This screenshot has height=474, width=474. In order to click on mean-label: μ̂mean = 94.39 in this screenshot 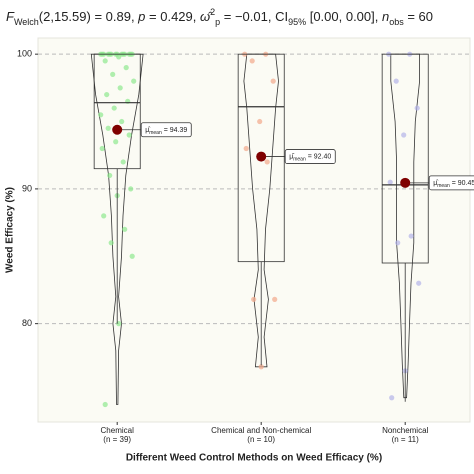, I will do `click(166, 131)`.